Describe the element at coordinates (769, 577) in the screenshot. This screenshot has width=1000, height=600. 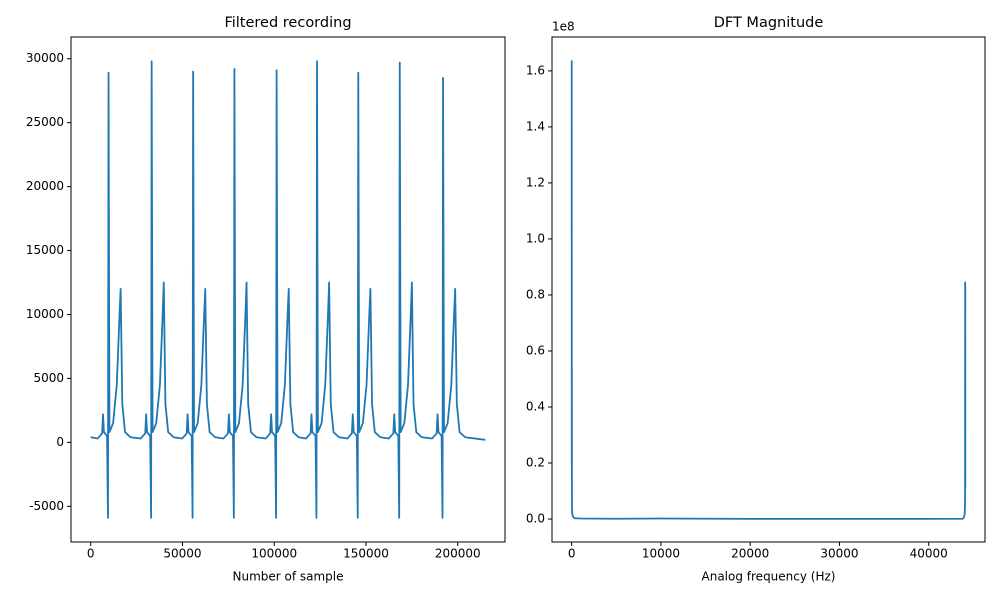
I see `x-axis-label: Analog frequency (Hz)` at that location.